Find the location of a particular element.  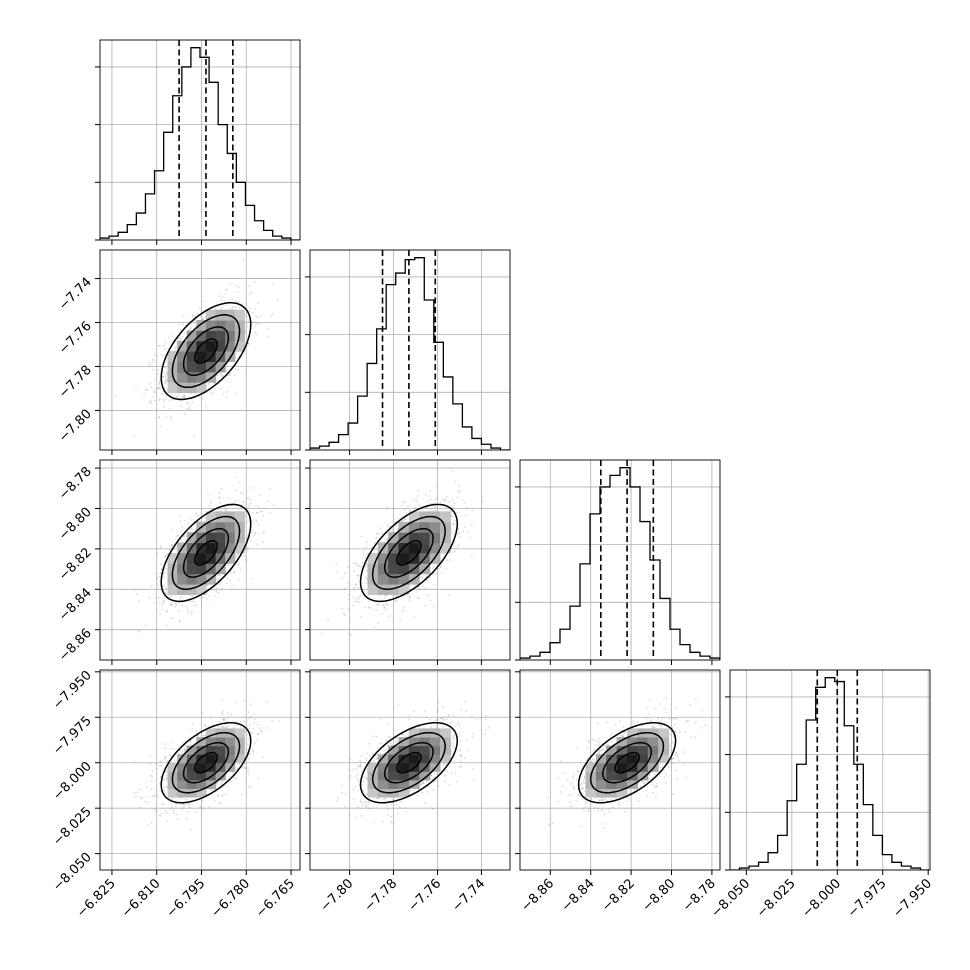

x-tick-label: −8.050 is located at coordinates (731, 898).